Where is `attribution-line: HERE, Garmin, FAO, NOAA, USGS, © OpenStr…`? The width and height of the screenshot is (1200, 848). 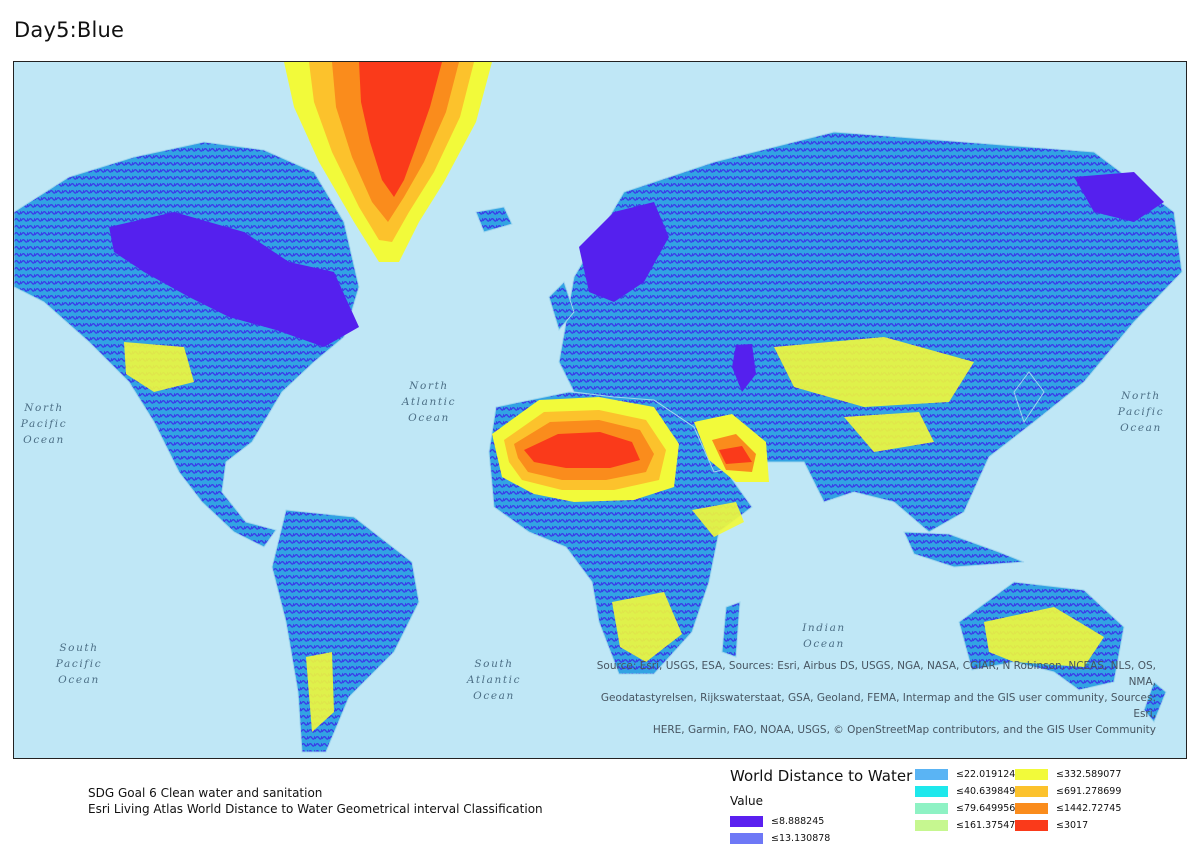 attribution-line: HERE, Garmin, FAO, NOAA, USGS, © OpenStr… is located at coordinates (904, 730).